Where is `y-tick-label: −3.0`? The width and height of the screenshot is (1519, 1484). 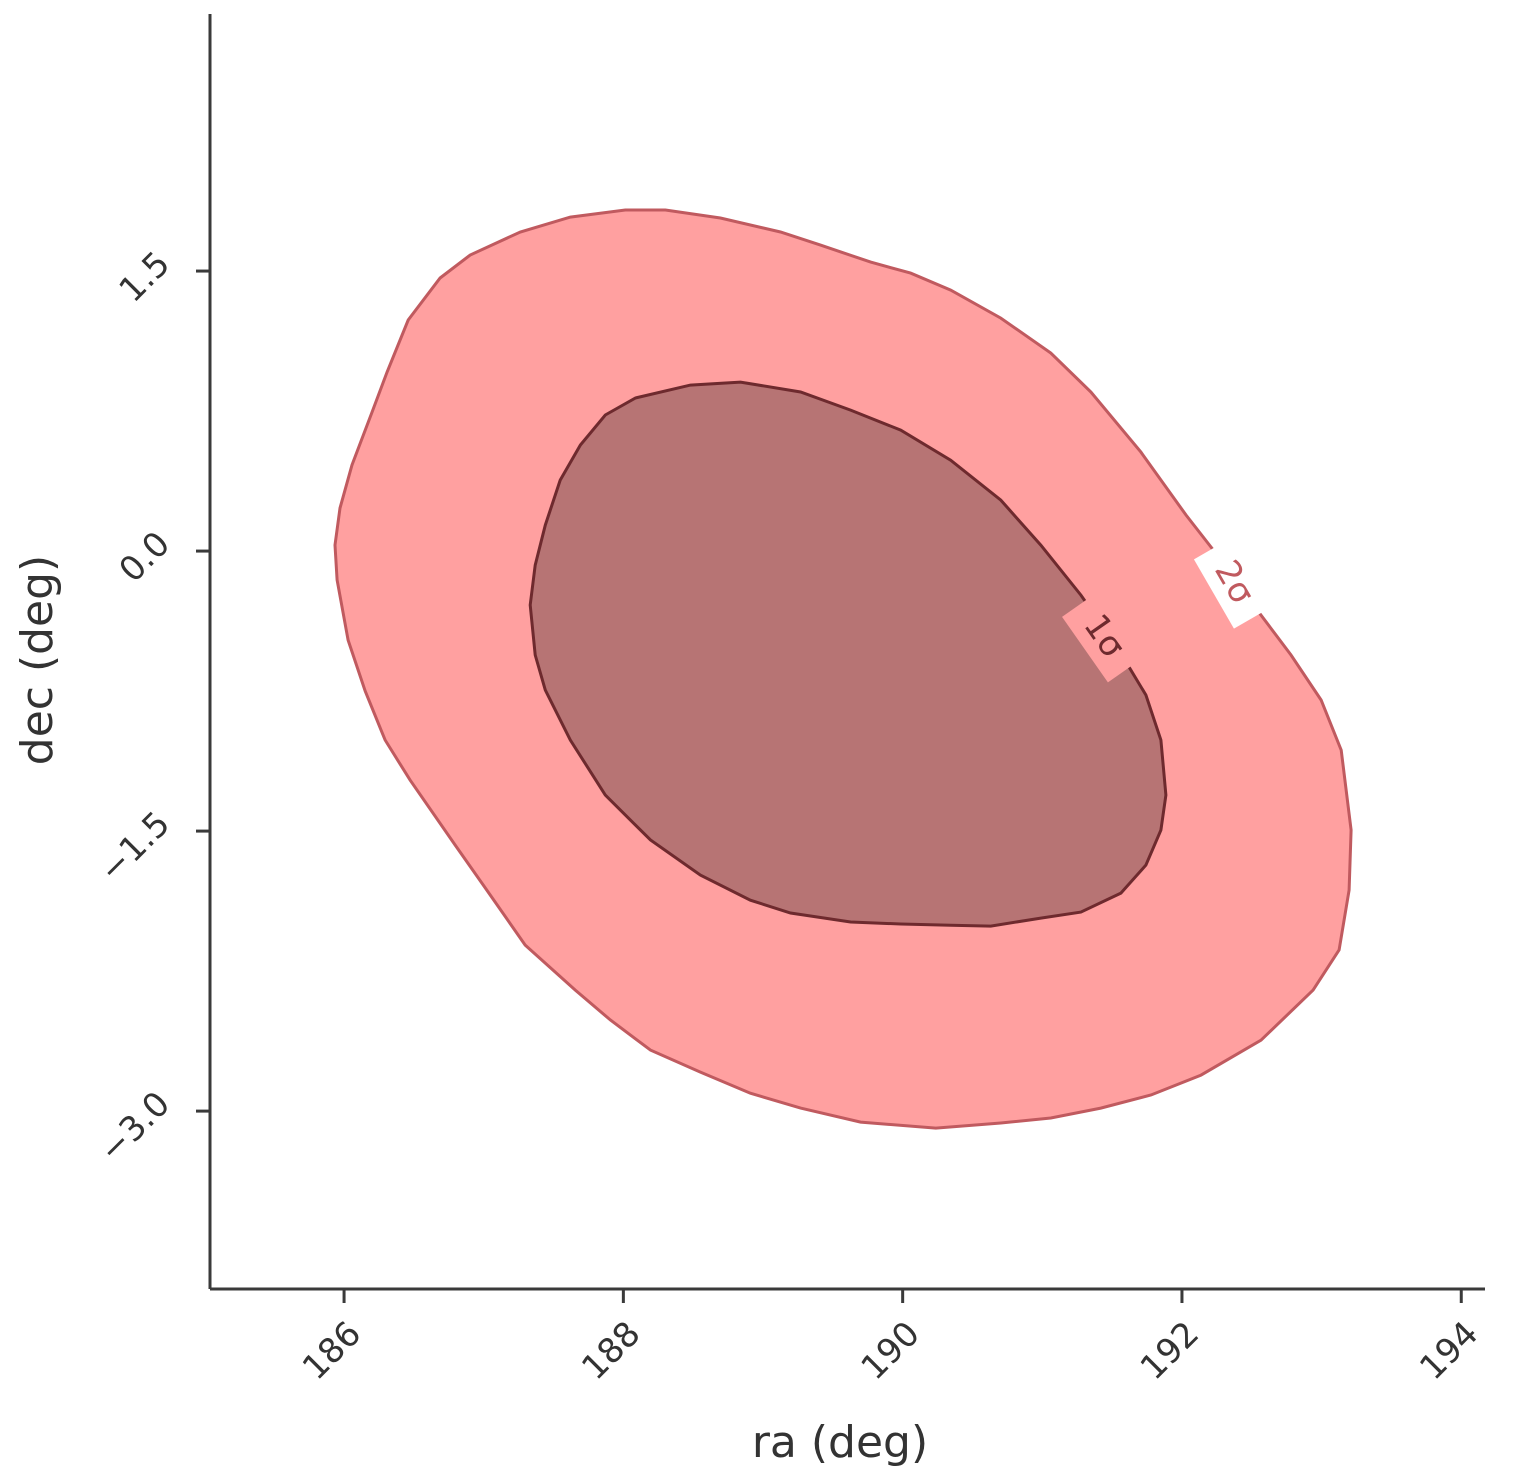
y-tick-label: −3.0 is located at coordinates (134, 1127).